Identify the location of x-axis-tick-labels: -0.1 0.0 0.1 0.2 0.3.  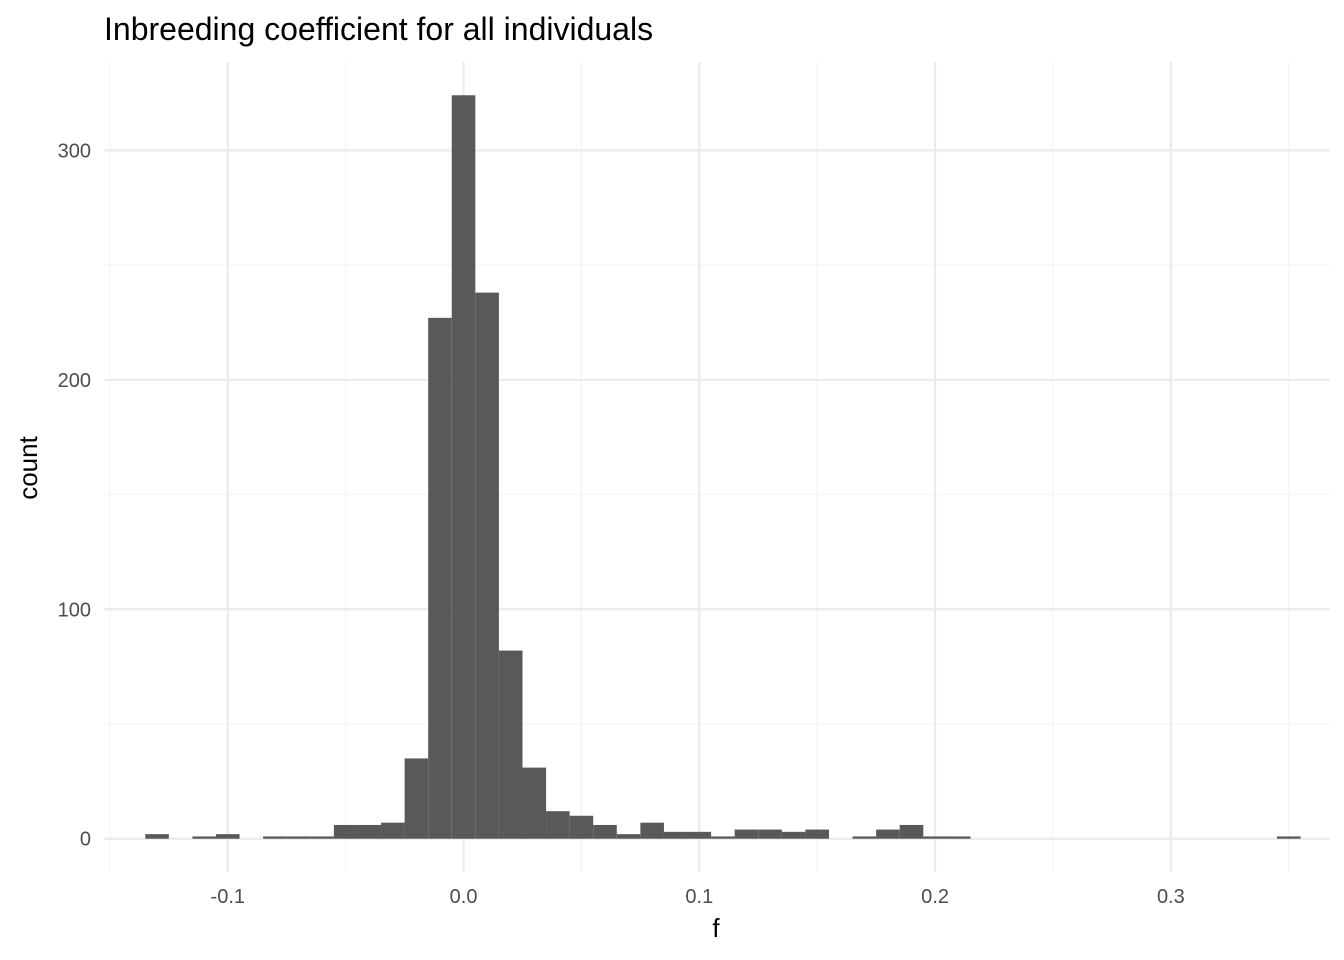
(698, 897).